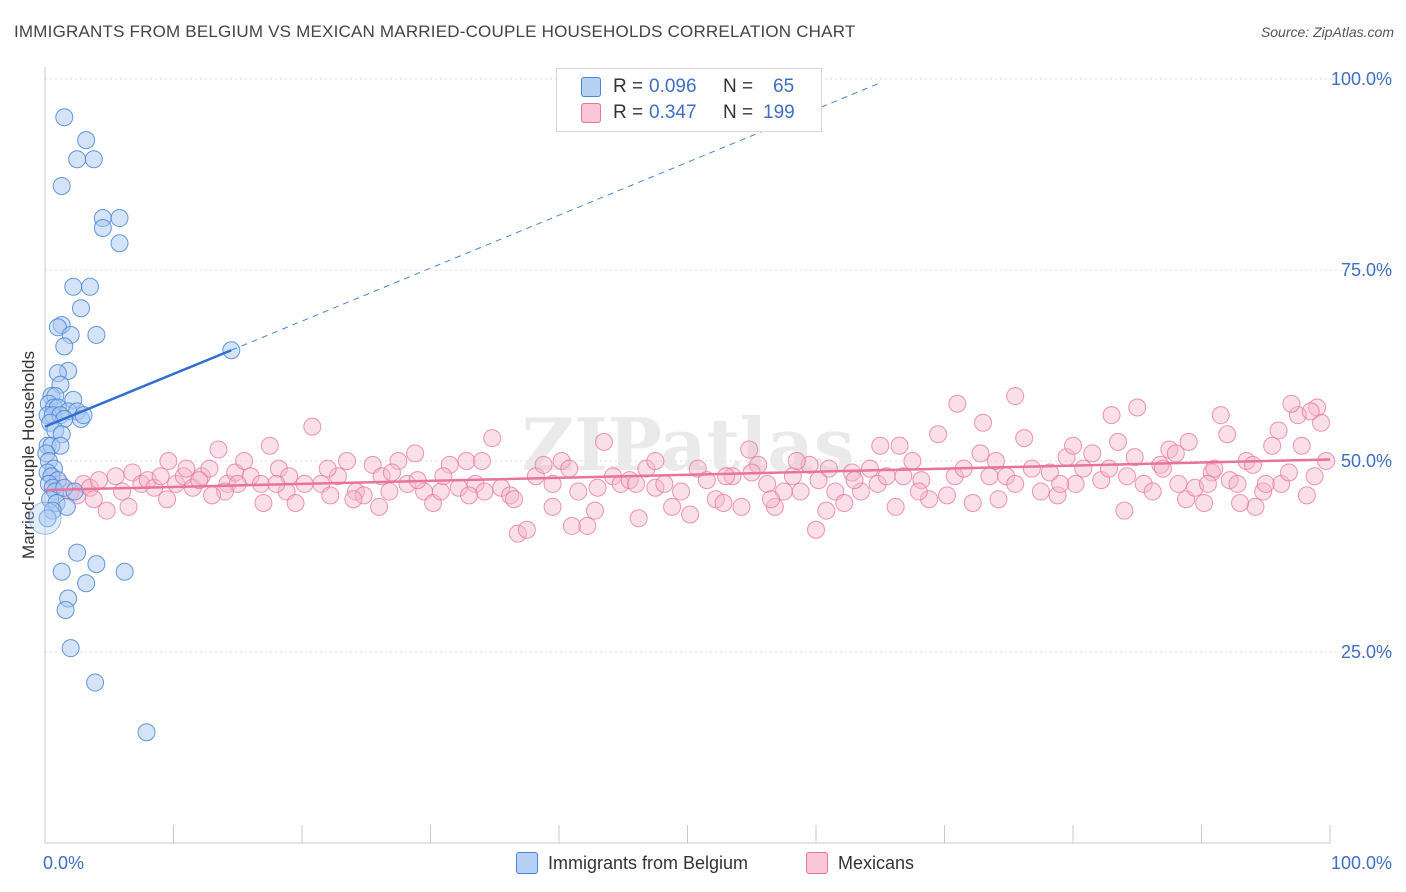 The image size is (1406, 892). Describe the element at coordinates (1366, 461) in the screenshot. I see `y-tick-label: 50.0%` at that location.